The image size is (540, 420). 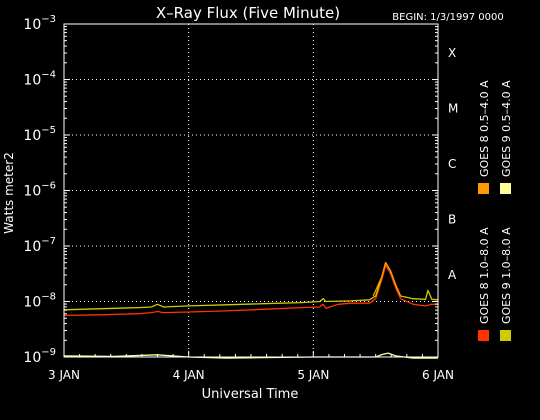 I want to click on legend-entry: GOES 8 0.5–4.0 A, so click(x=484, y=128).